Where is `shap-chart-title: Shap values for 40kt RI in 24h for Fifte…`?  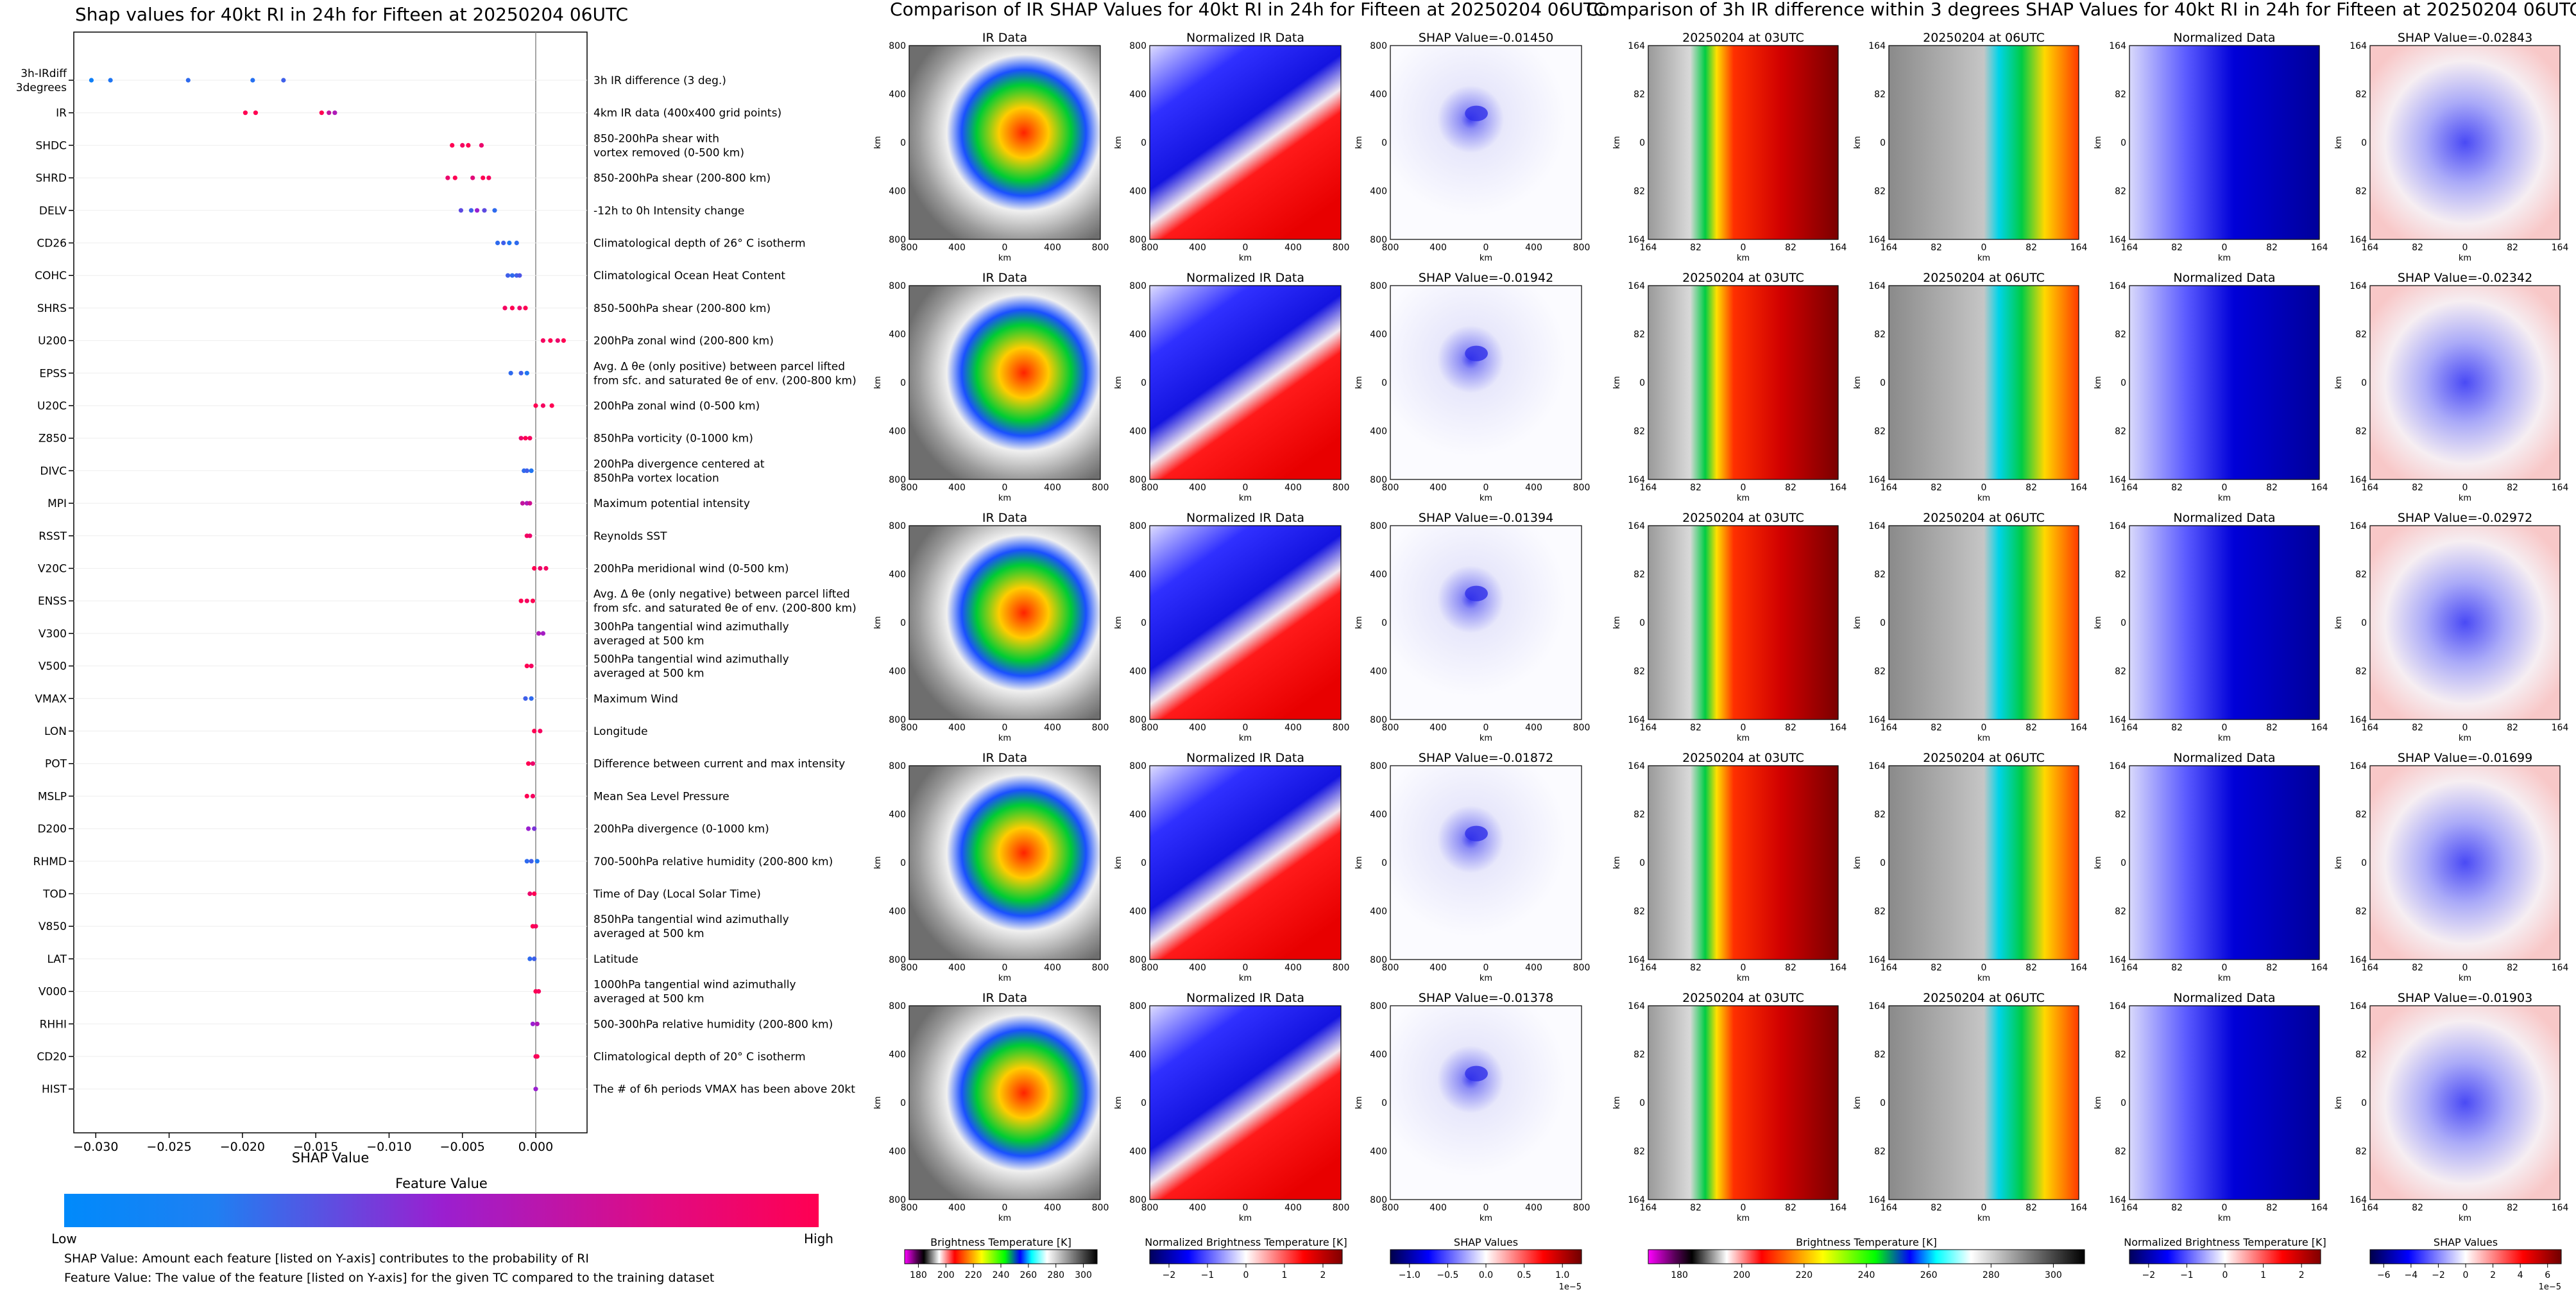 shap-chart-title: Shap values for 40kt RI in 24h for Fifte… is located at coordinates (351, 14).